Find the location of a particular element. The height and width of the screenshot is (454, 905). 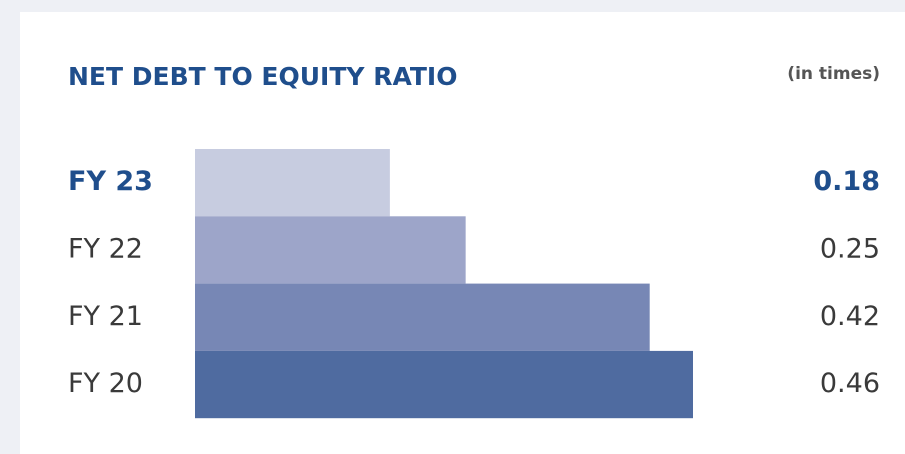

chart-title: NET DEBT TO EQUITY RATIO is located at coordinates (262, 76).